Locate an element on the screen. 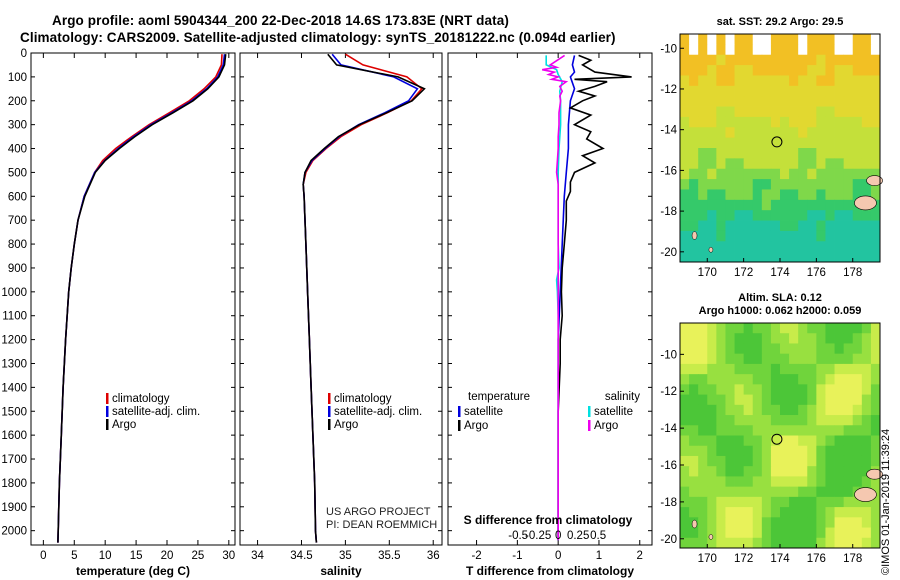 The image size is (900, 580). x-tick-label: 34.5 is located at coordinates (301, 556).